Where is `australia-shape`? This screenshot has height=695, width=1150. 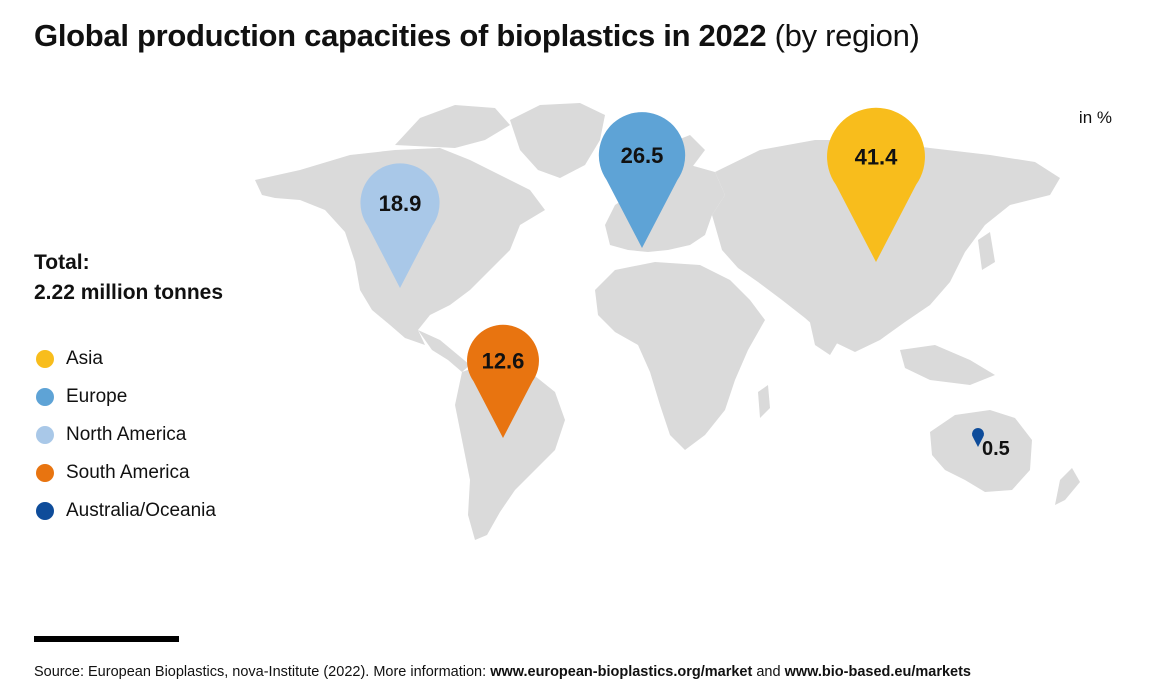
australia-shape is located at coordinates (981, 451).